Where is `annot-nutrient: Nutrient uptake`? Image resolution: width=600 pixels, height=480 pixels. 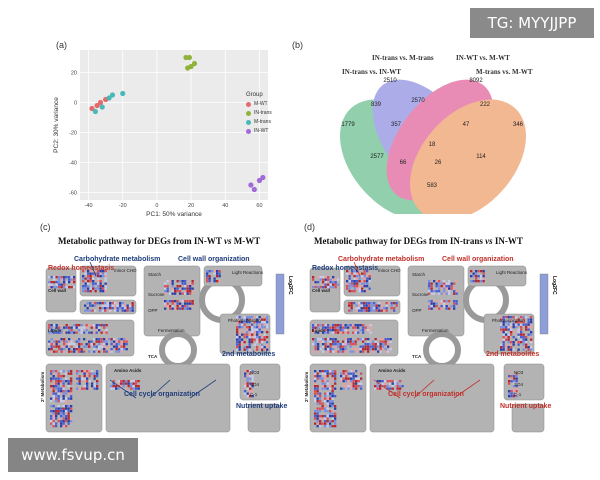 annot-nutrient: Nutrient uptake is located at coordinates (261, 406).